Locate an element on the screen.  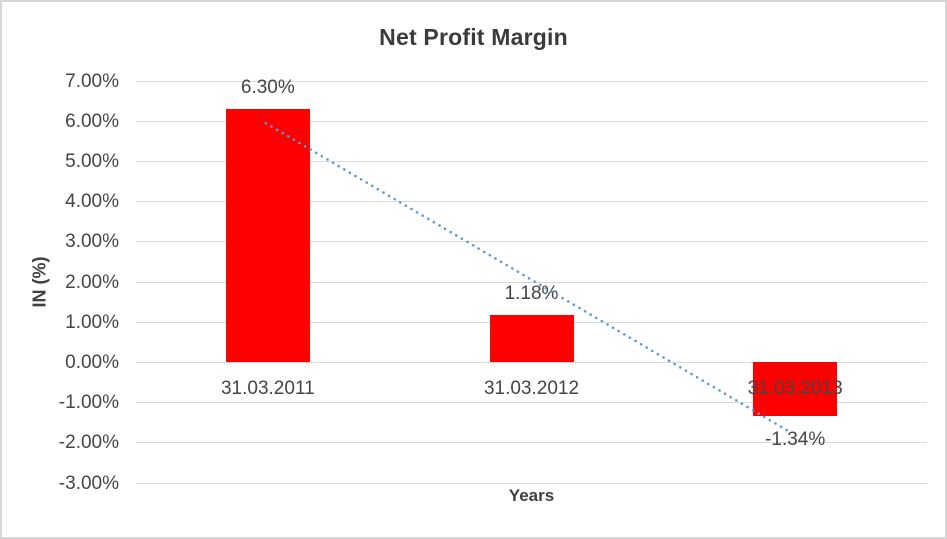
y-tick-label: 3.00% is located at coordinates (92, 242).